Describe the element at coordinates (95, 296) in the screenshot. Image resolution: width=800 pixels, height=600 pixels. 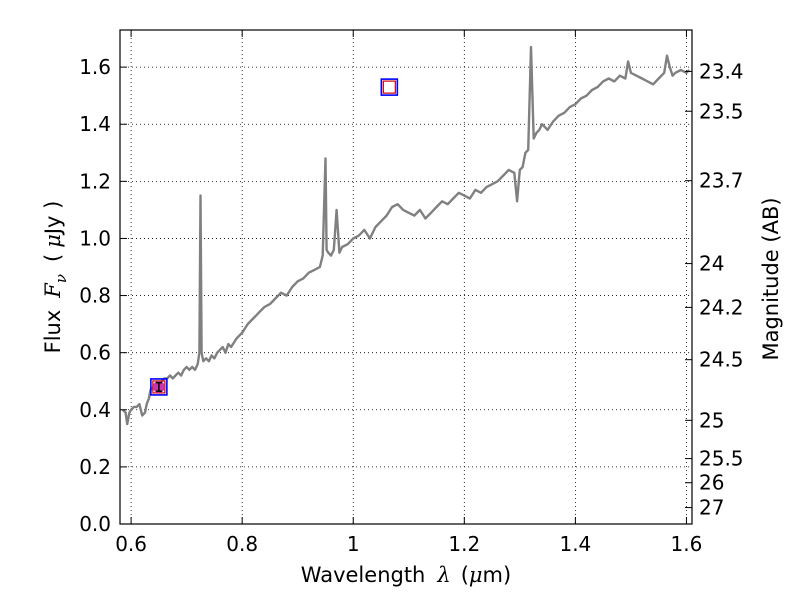
I see `y-tick-label: 0.8` at that location.